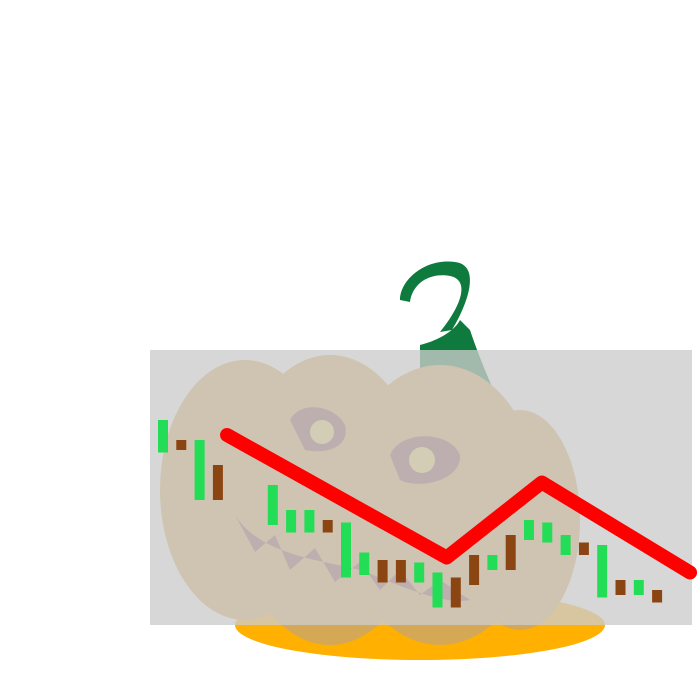 The height and width of the screenshot is (700, 700). Describe the element at coordinates (529, 530) in the screenshot. I see `candle-19-up` at that location.